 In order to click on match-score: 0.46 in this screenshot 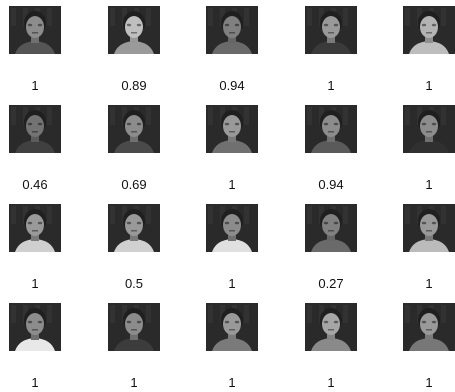, I will do `click(35, 184)`.